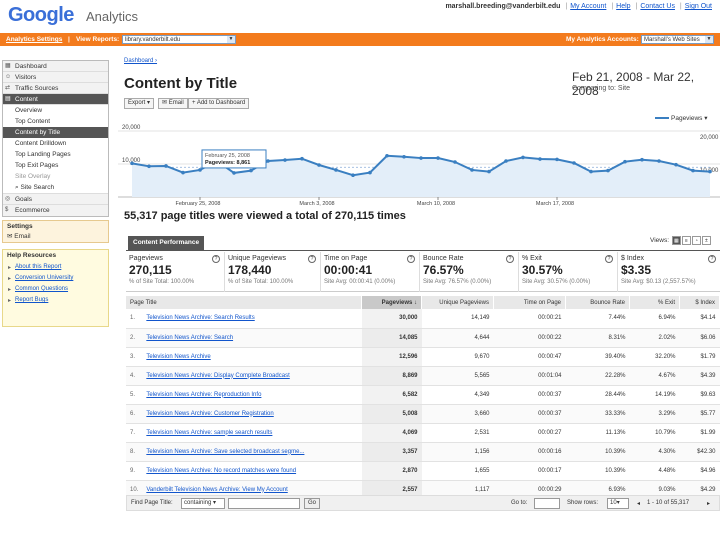 The width and height of the screenshot is (720, 540). What do you see at coordinates (56, 267) in the screenshot?
I see `help-link-about-report: About this Report` at bounding box center [56, 267].